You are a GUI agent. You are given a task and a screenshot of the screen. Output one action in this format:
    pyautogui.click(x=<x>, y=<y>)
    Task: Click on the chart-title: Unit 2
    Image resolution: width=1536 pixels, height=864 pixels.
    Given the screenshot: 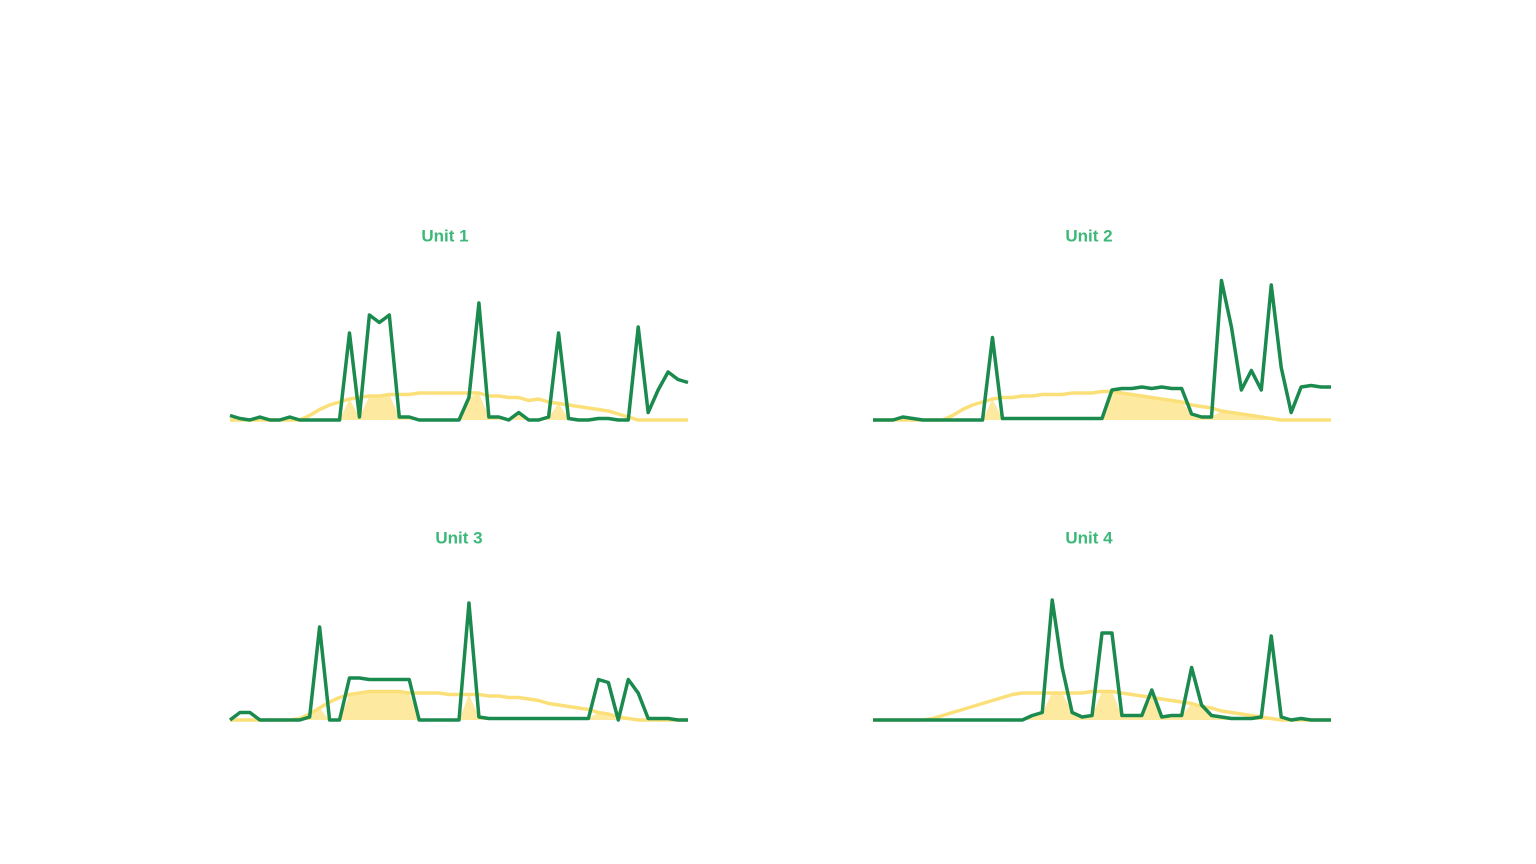 What is the action you would take?
    pyautogui.click(x=1088, y=235)
    